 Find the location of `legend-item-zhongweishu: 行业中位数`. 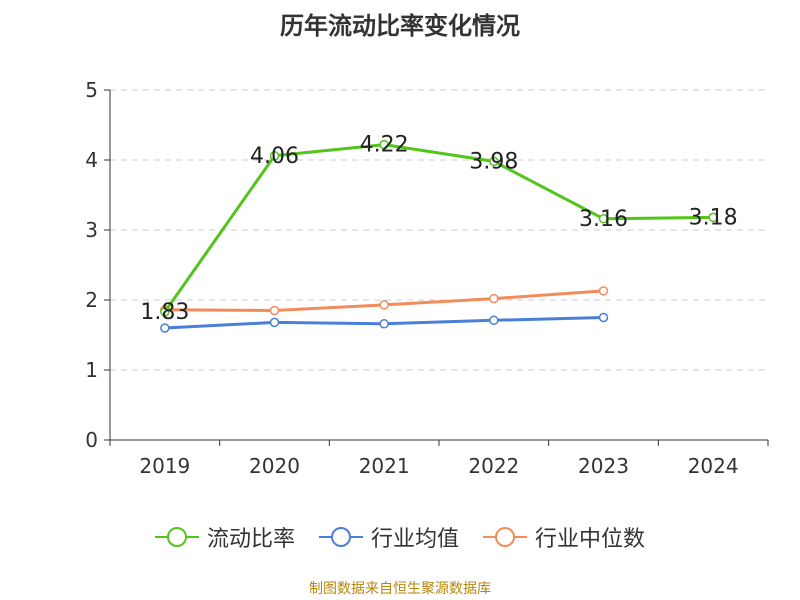

legend-item-zhongweishu: 行业中位数 is located at coordinates (564, 537).